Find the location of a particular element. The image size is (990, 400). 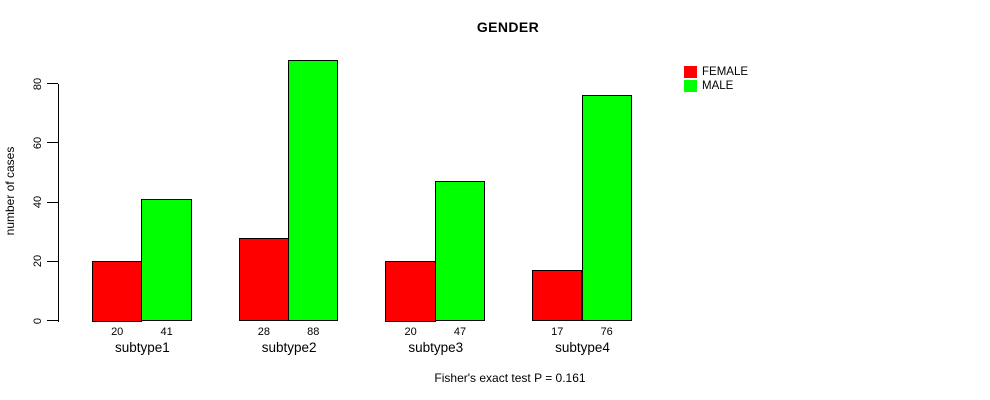

x-category-label: subtype3 is located at coordinates (436, 347).